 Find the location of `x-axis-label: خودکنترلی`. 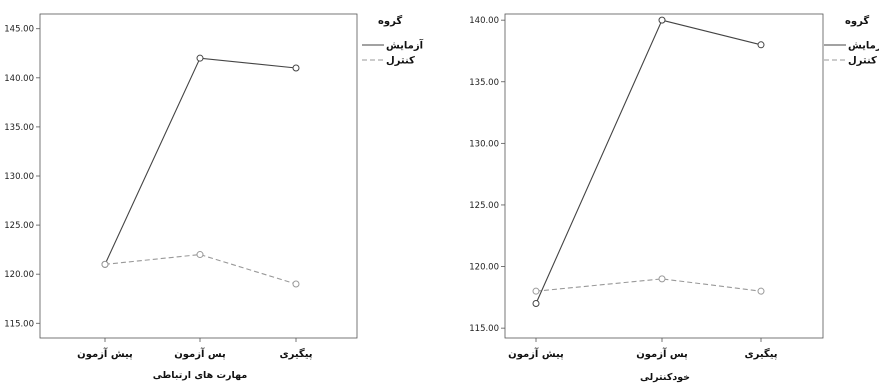

x-axis-label: خودکنترلی is located at coordinates (665, 377).